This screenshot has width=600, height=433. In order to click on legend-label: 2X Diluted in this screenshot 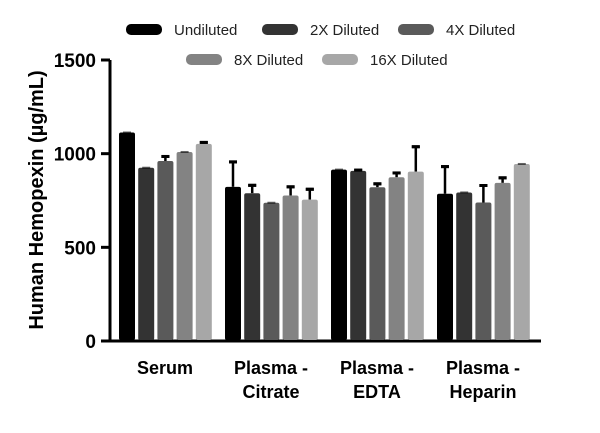, I will do `click(344, 30)`.